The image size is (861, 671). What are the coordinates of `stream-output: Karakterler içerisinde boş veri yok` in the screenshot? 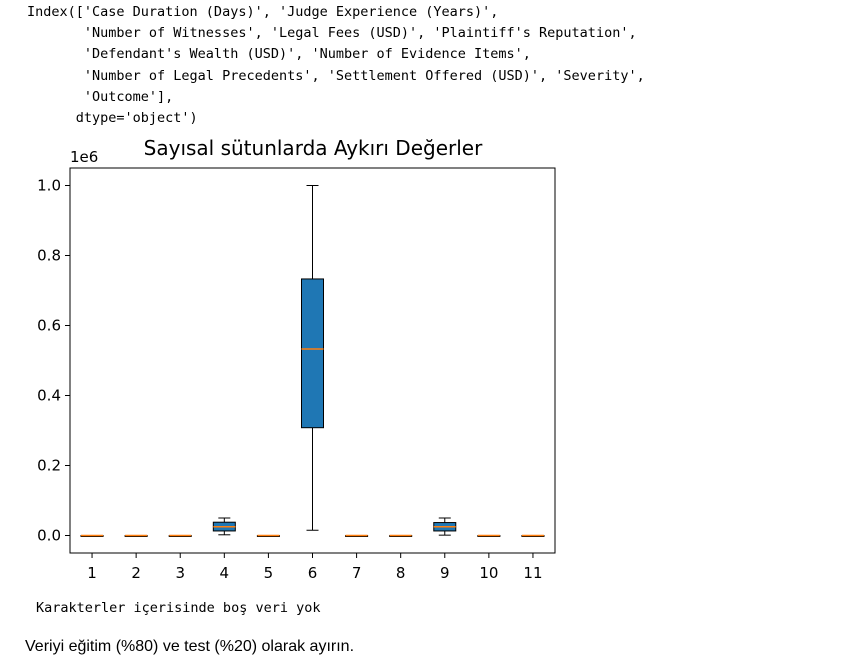 It's located at (178, 608).